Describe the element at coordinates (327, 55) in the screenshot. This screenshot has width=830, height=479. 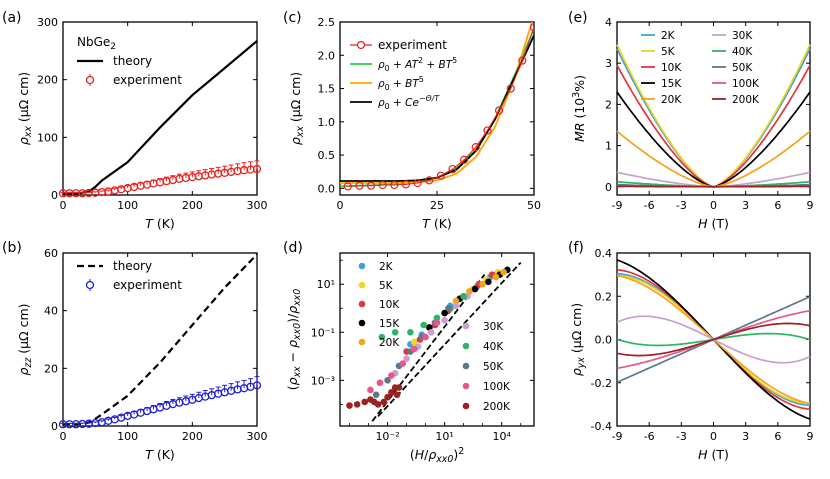
I see `y-tick-label: 2.0` at that location.